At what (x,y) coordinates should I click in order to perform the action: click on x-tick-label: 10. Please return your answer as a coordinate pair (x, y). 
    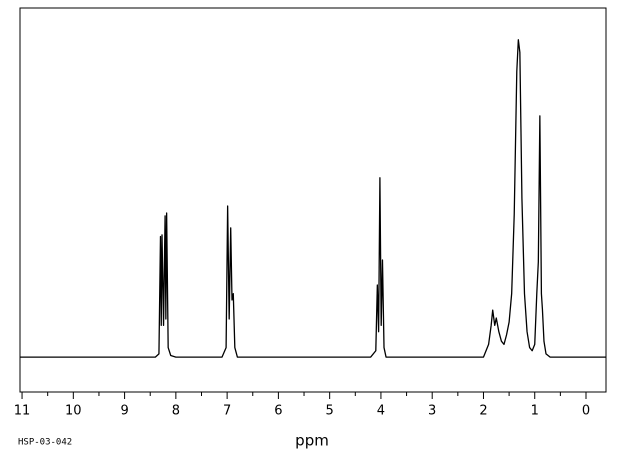
    Looking at the image, I should click on (73, 411).